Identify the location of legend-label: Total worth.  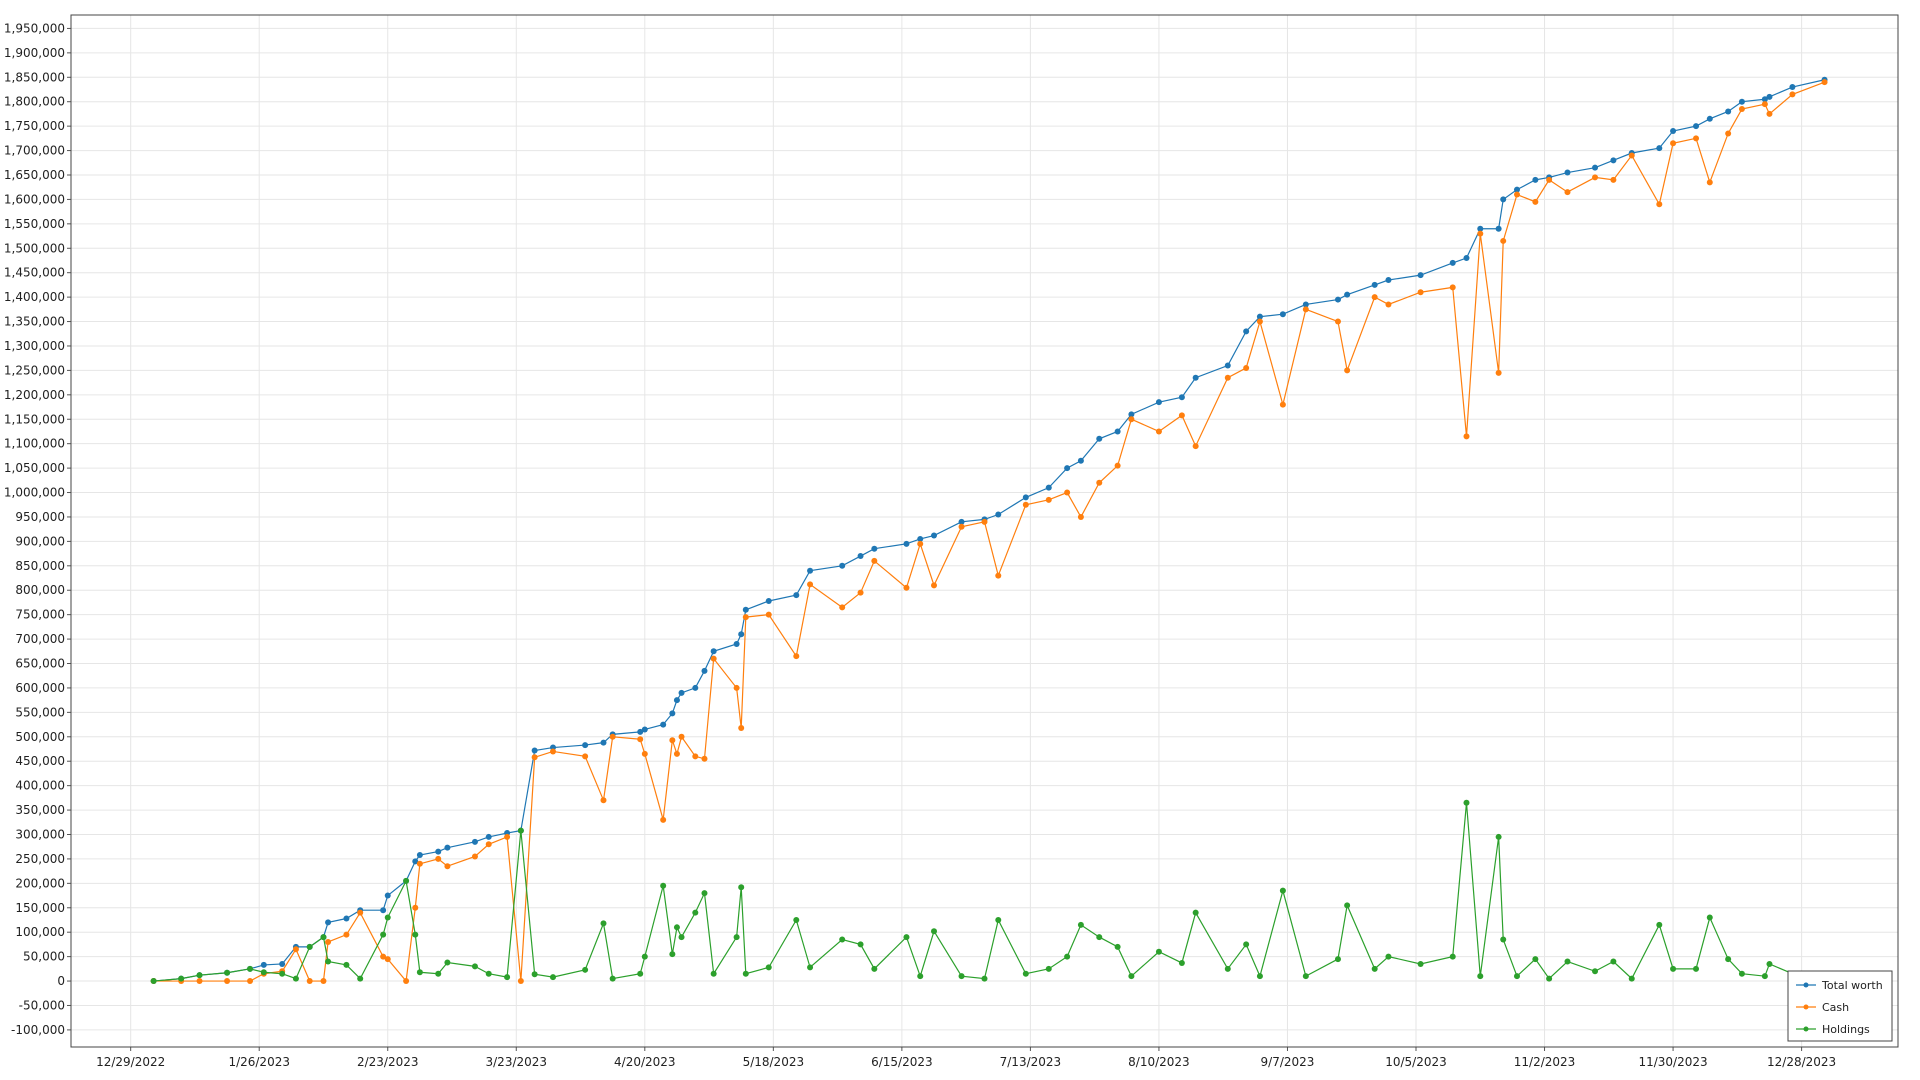
(1852, 985).